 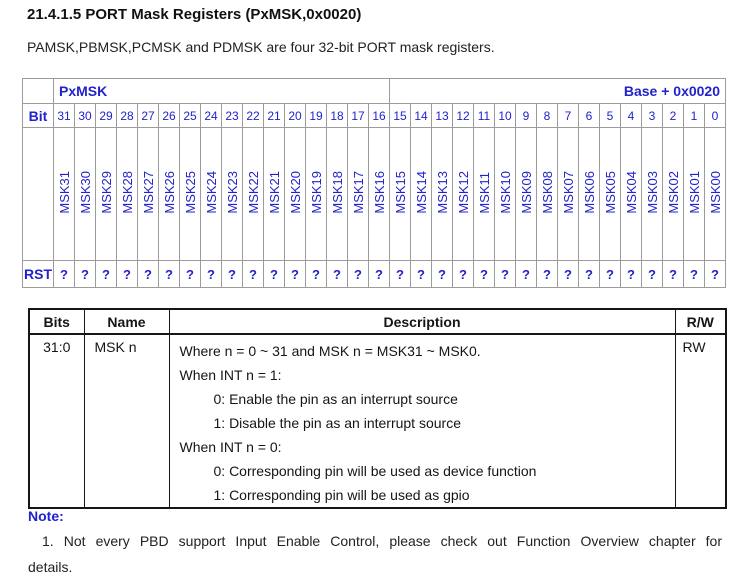 I want to click on description-header-row: Bits Name Description R/W, so click(x=377, y=321).